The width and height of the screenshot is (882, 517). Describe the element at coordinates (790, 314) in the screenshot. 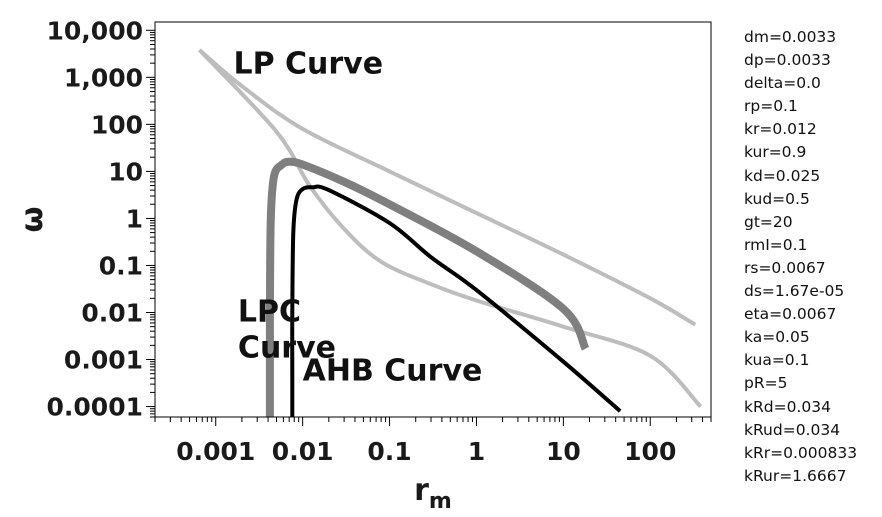

I see `parameter-item: eta=0.0067` at that location.